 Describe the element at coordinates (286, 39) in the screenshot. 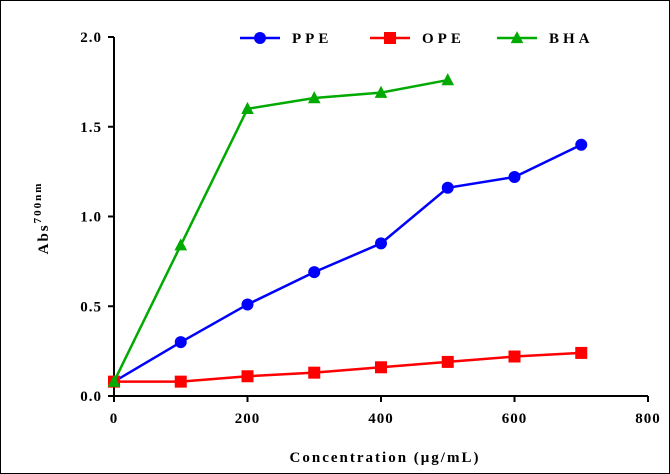

I see `legend-item-ppe: PPE` at that location.